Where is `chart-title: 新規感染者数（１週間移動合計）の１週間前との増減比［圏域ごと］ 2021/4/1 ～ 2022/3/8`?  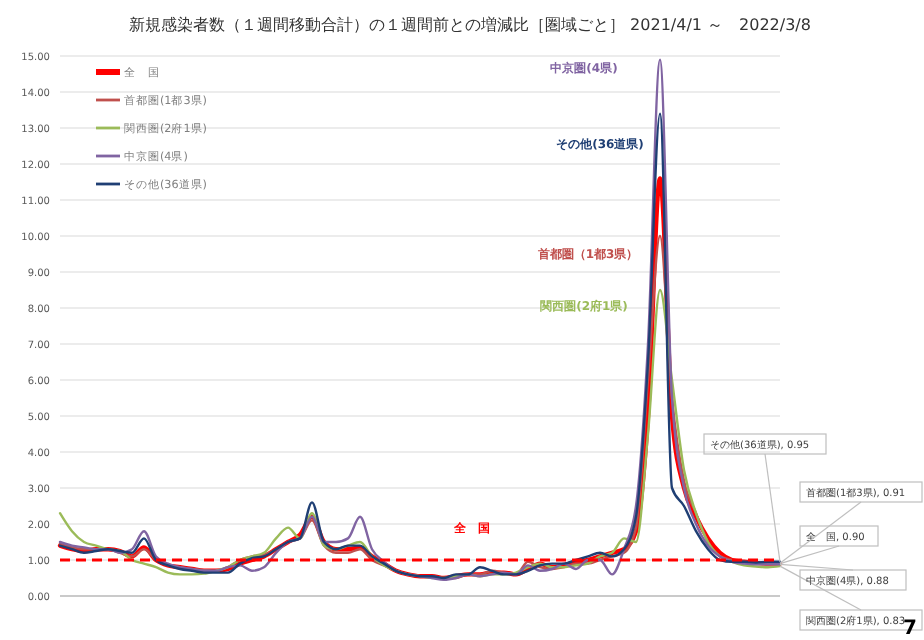
chart-title: 新規感染者数（１週間移動合計）の１週間前との増減比［圏域ごと］ 2021/4/1 ～ 2022/3/8 is located at coordinates (470, 25).